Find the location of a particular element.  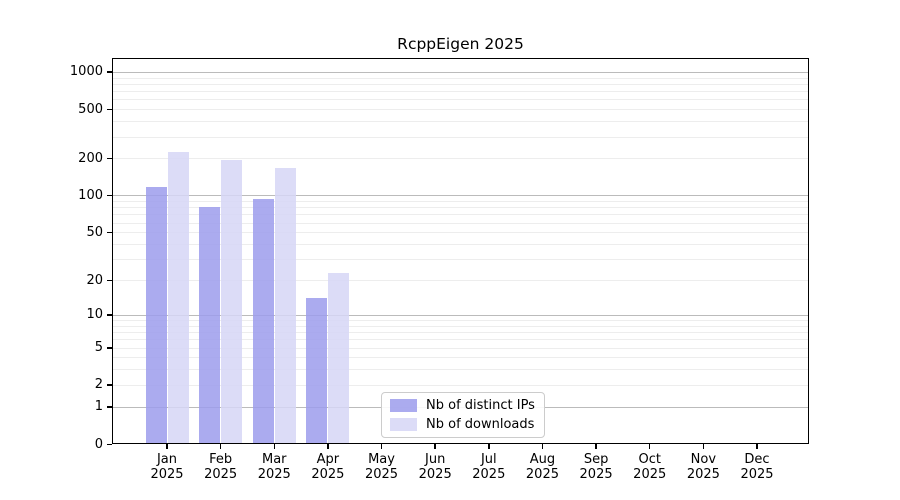

legend-label-downloads: Nb of downloads is located at coordinates (480, 424).